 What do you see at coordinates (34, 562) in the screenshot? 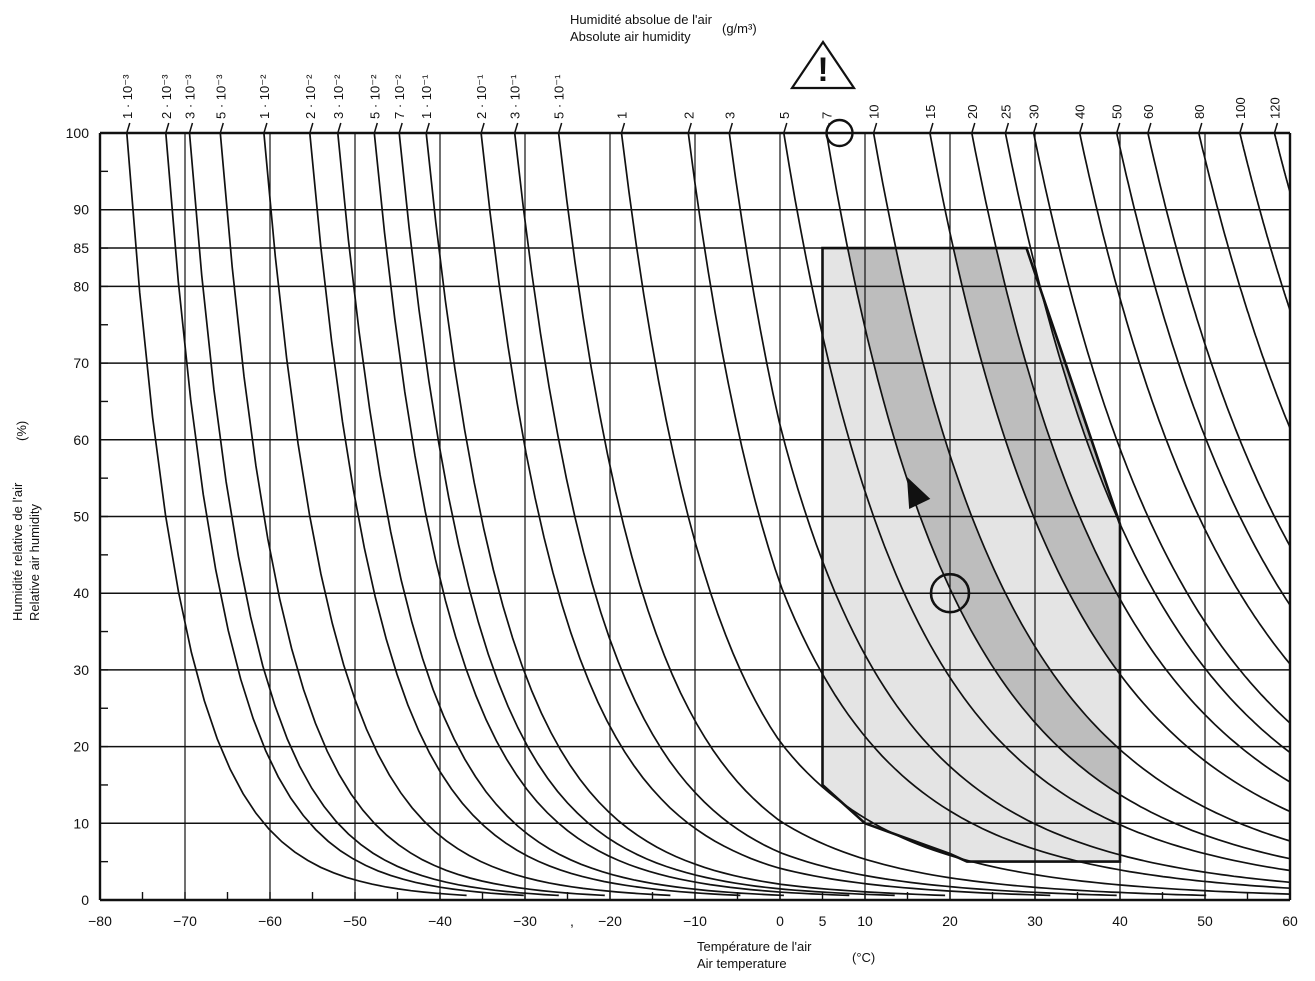
I see `y-axis-title-en: Relative air humidity` at bounding box center [34, 562].